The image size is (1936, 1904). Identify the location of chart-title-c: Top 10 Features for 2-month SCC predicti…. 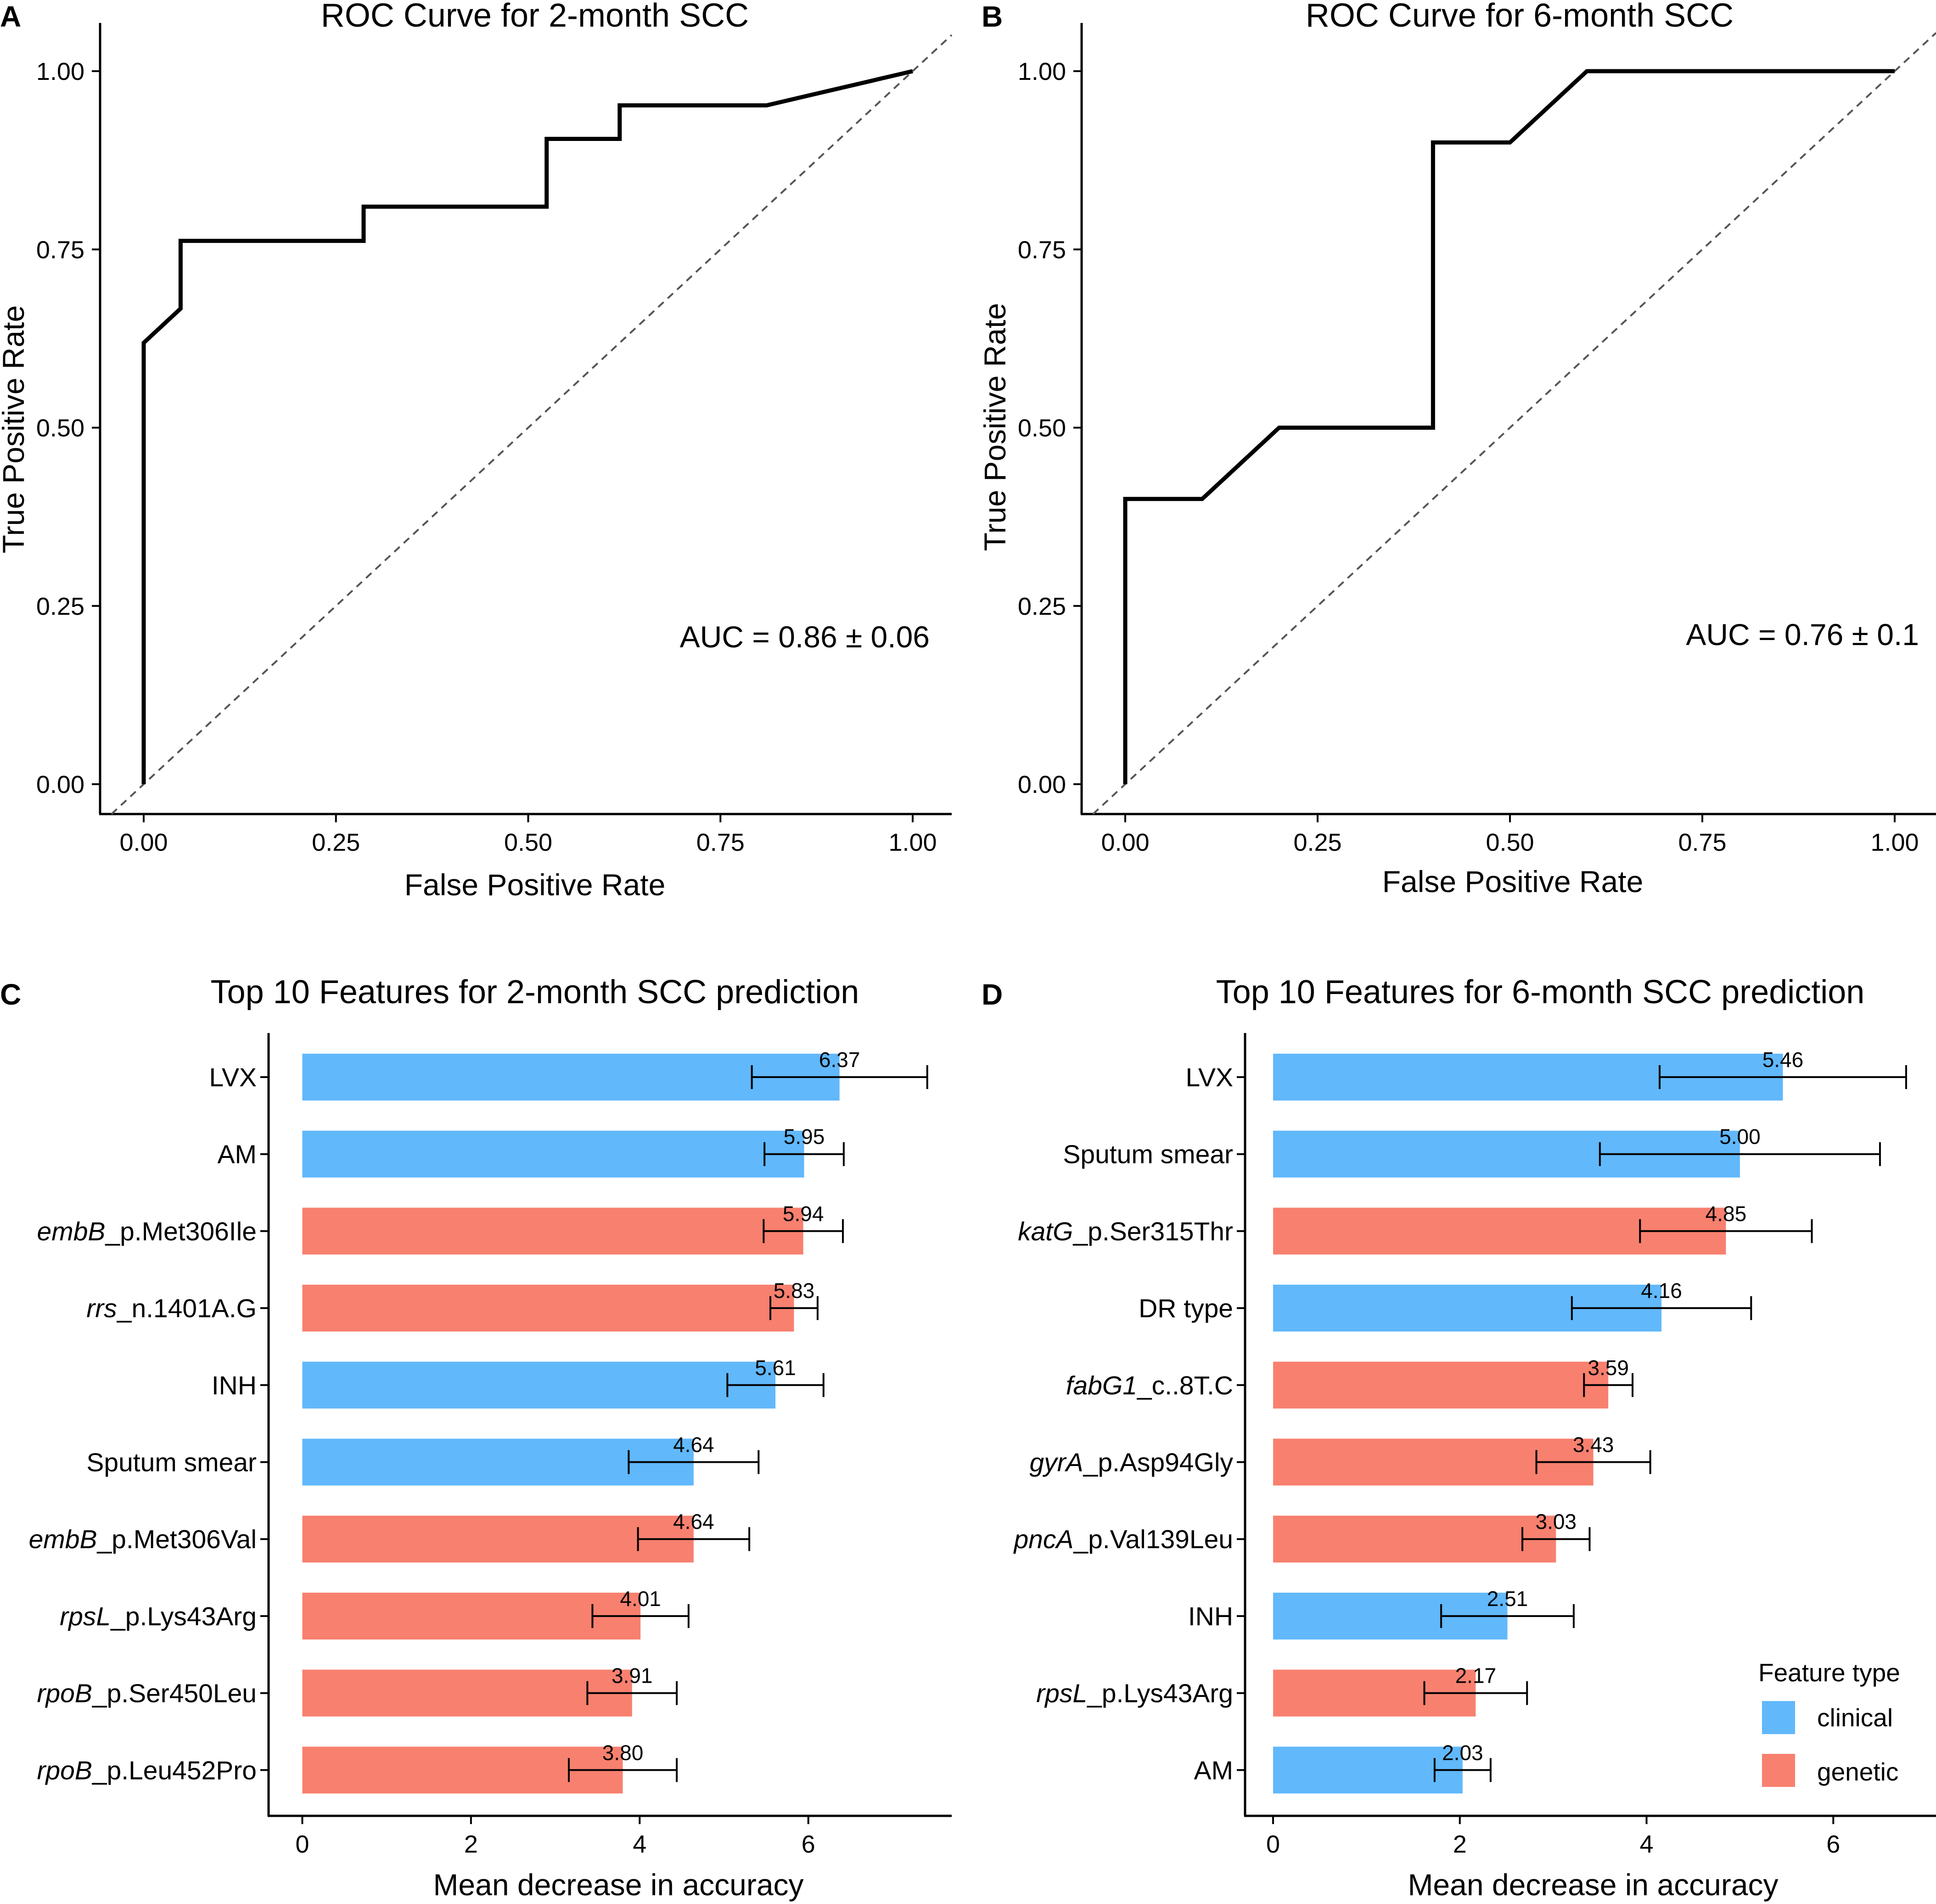
(535, 992).